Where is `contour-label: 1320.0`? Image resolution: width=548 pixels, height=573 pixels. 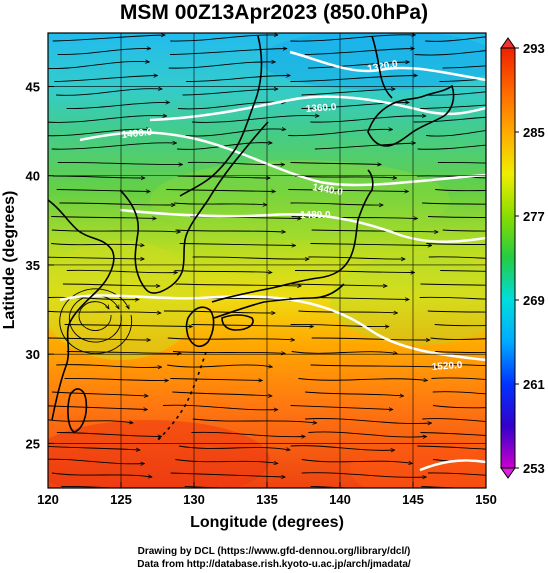 contour-label: 1320.0 is located at coordinates (383, 67).